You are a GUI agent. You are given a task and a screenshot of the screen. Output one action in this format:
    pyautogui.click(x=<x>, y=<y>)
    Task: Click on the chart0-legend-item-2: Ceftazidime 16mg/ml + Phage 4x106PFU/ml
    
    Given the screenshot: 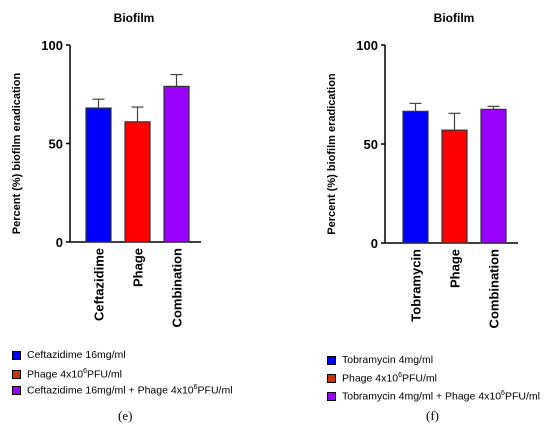 What is the action you would take?
    pyautogui.click(x=122, y=390)
    